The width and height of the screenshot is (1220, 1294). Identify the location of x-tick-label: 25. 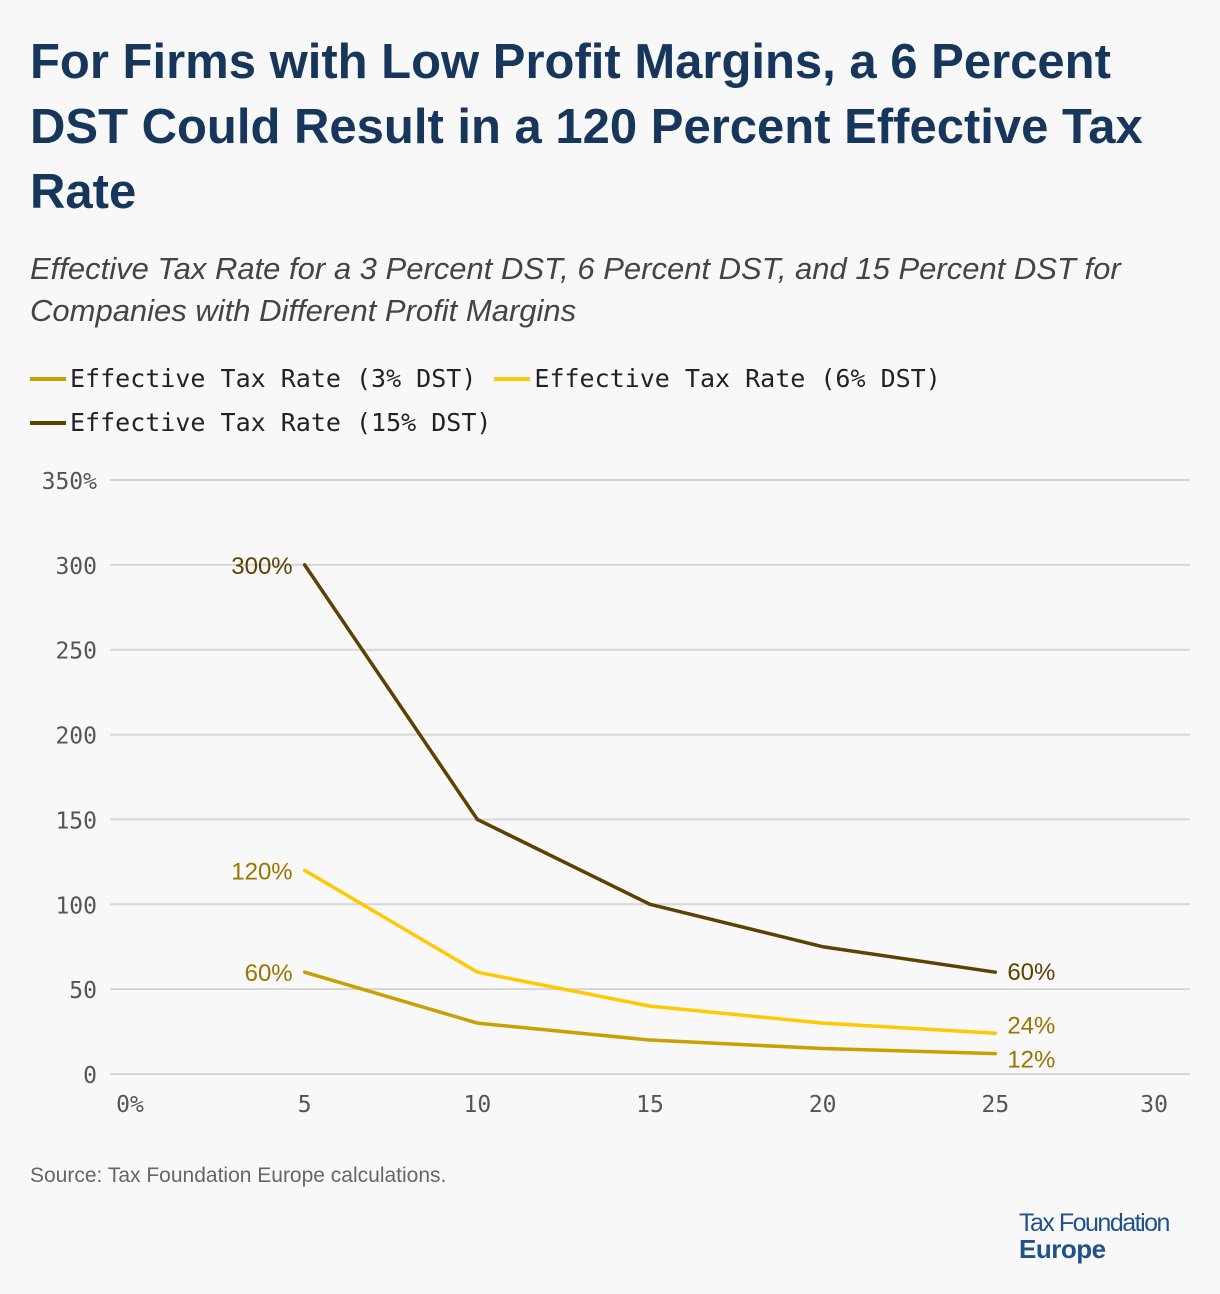
(995, 1105).